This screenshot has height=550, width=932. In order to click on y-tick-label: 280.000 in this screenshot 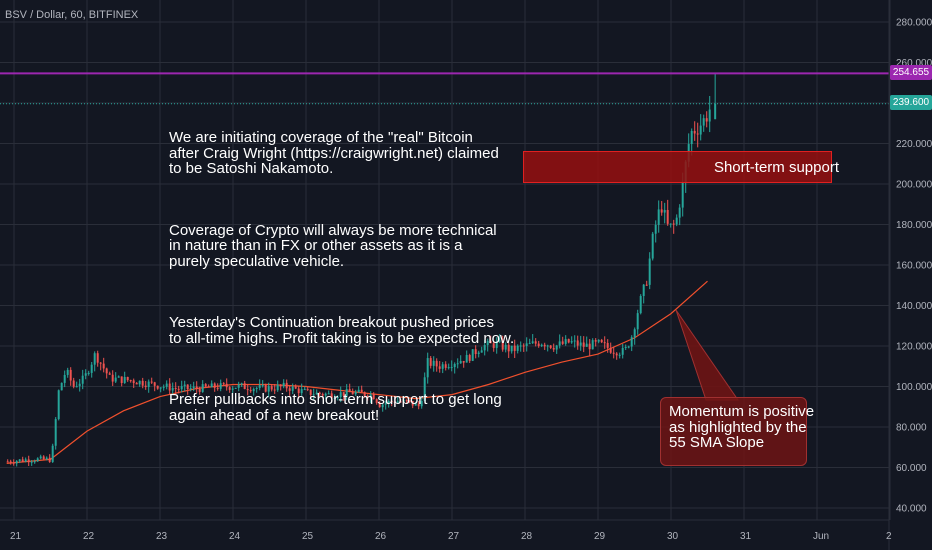, I will do `click(914, 23)`.